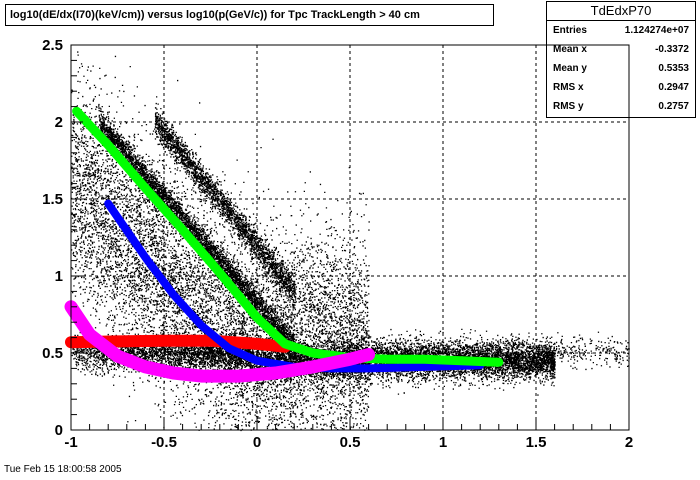  Describe the element at coordinates (570, 49) in the screenshot. I see `stats-label: Mean x` at that location.